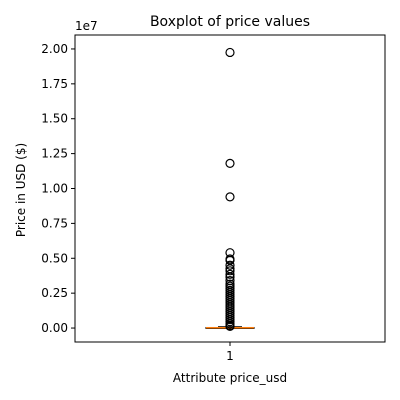 The height and width of the screenshot is (400, 400). Describe the element at coordinates (230, 356) in the screenshot. I see `x-tick-label: 1` at that location.